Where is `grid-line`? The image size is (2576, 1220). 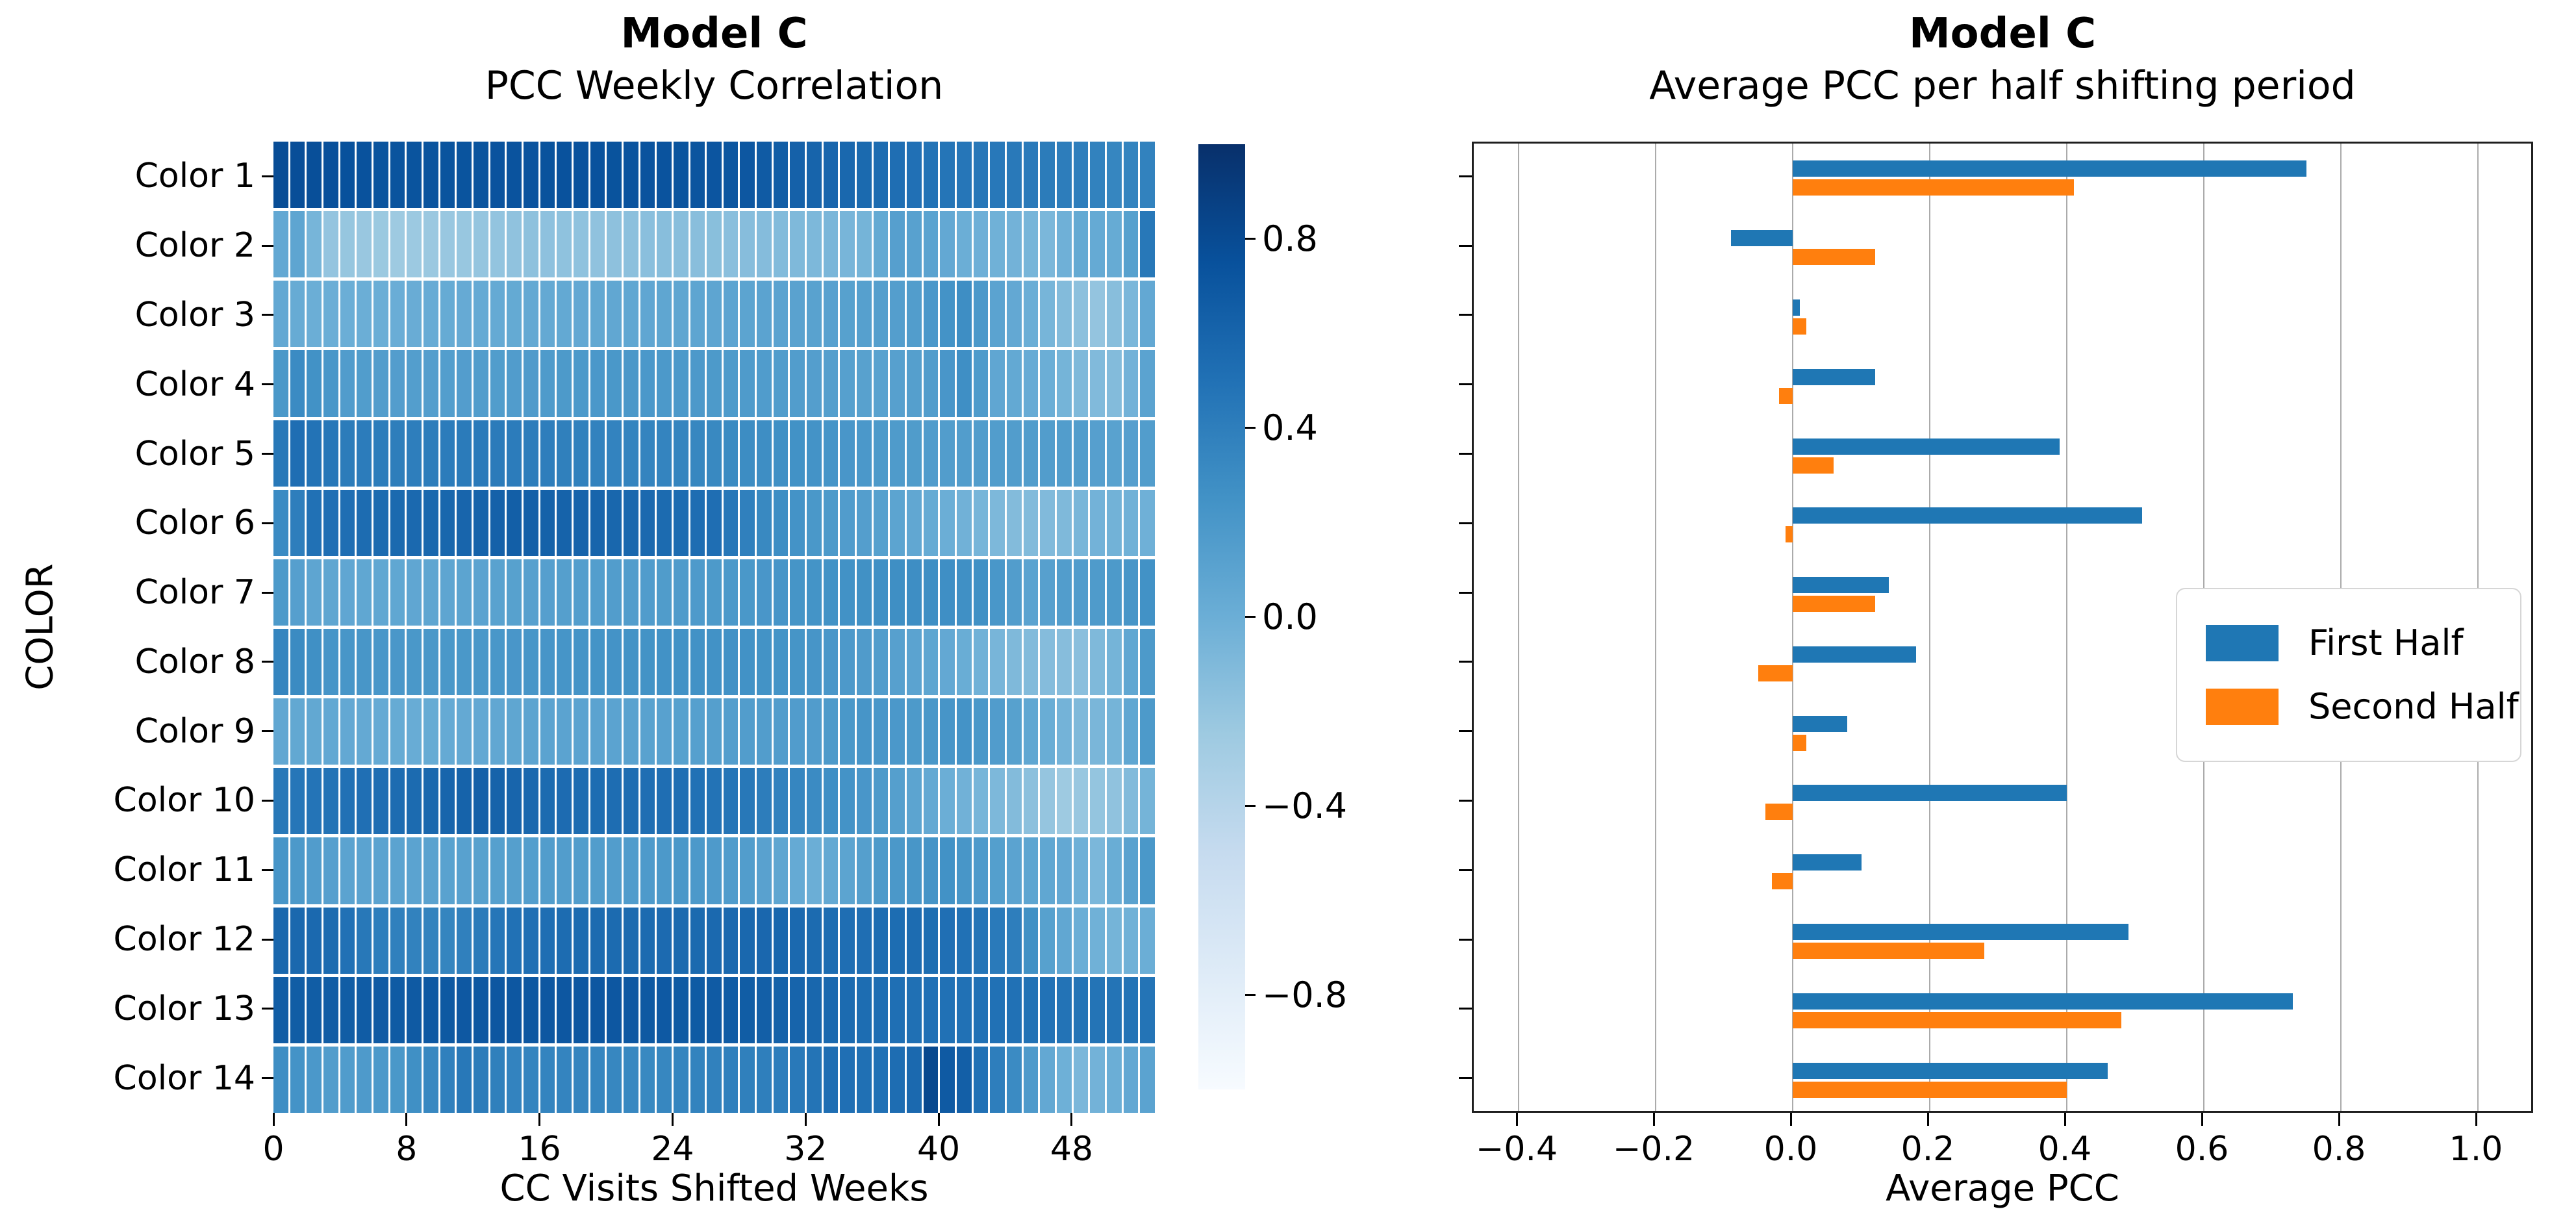 grid-line is located at coordinates (1519, 627).